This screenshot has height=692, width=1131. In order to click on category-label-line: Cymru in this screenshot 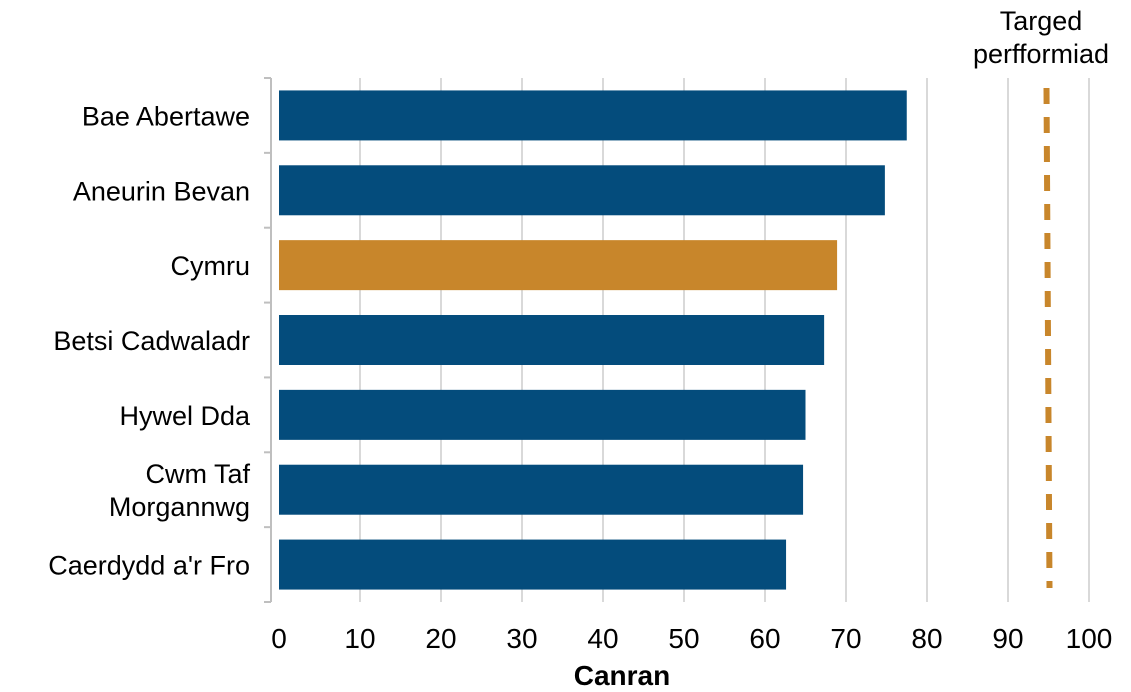, I will do `click(211, 266)`.